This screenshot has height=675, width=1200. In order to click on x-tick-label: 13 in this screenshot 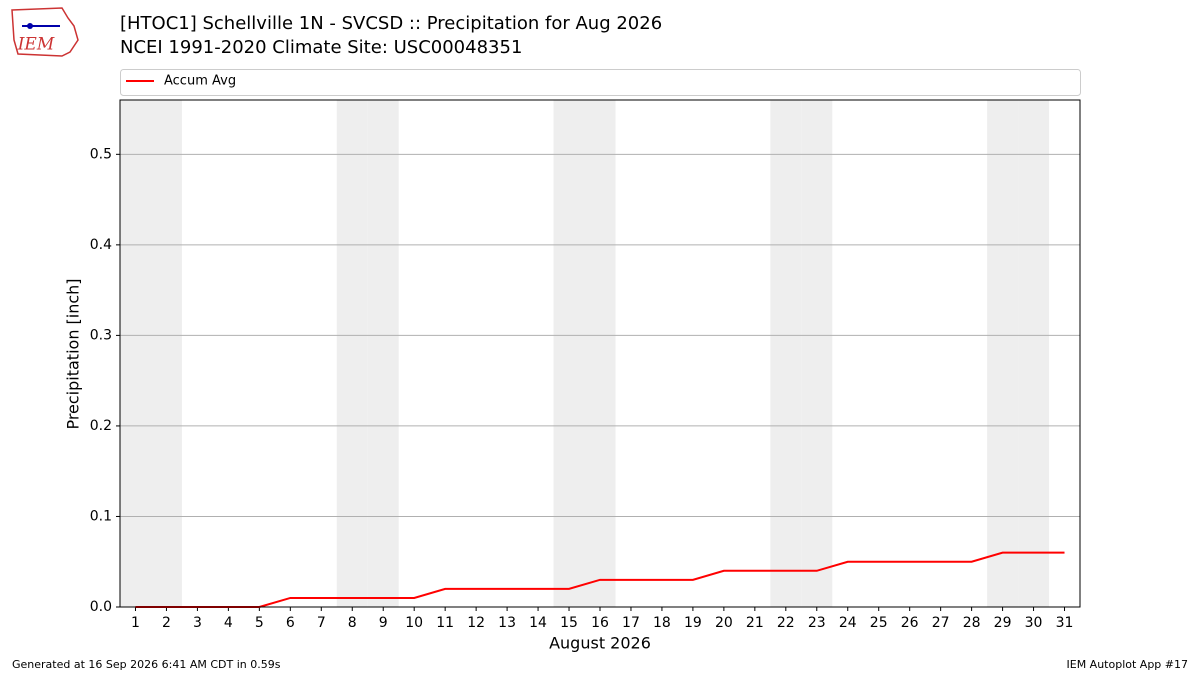, I will do `click(507, 623)`.